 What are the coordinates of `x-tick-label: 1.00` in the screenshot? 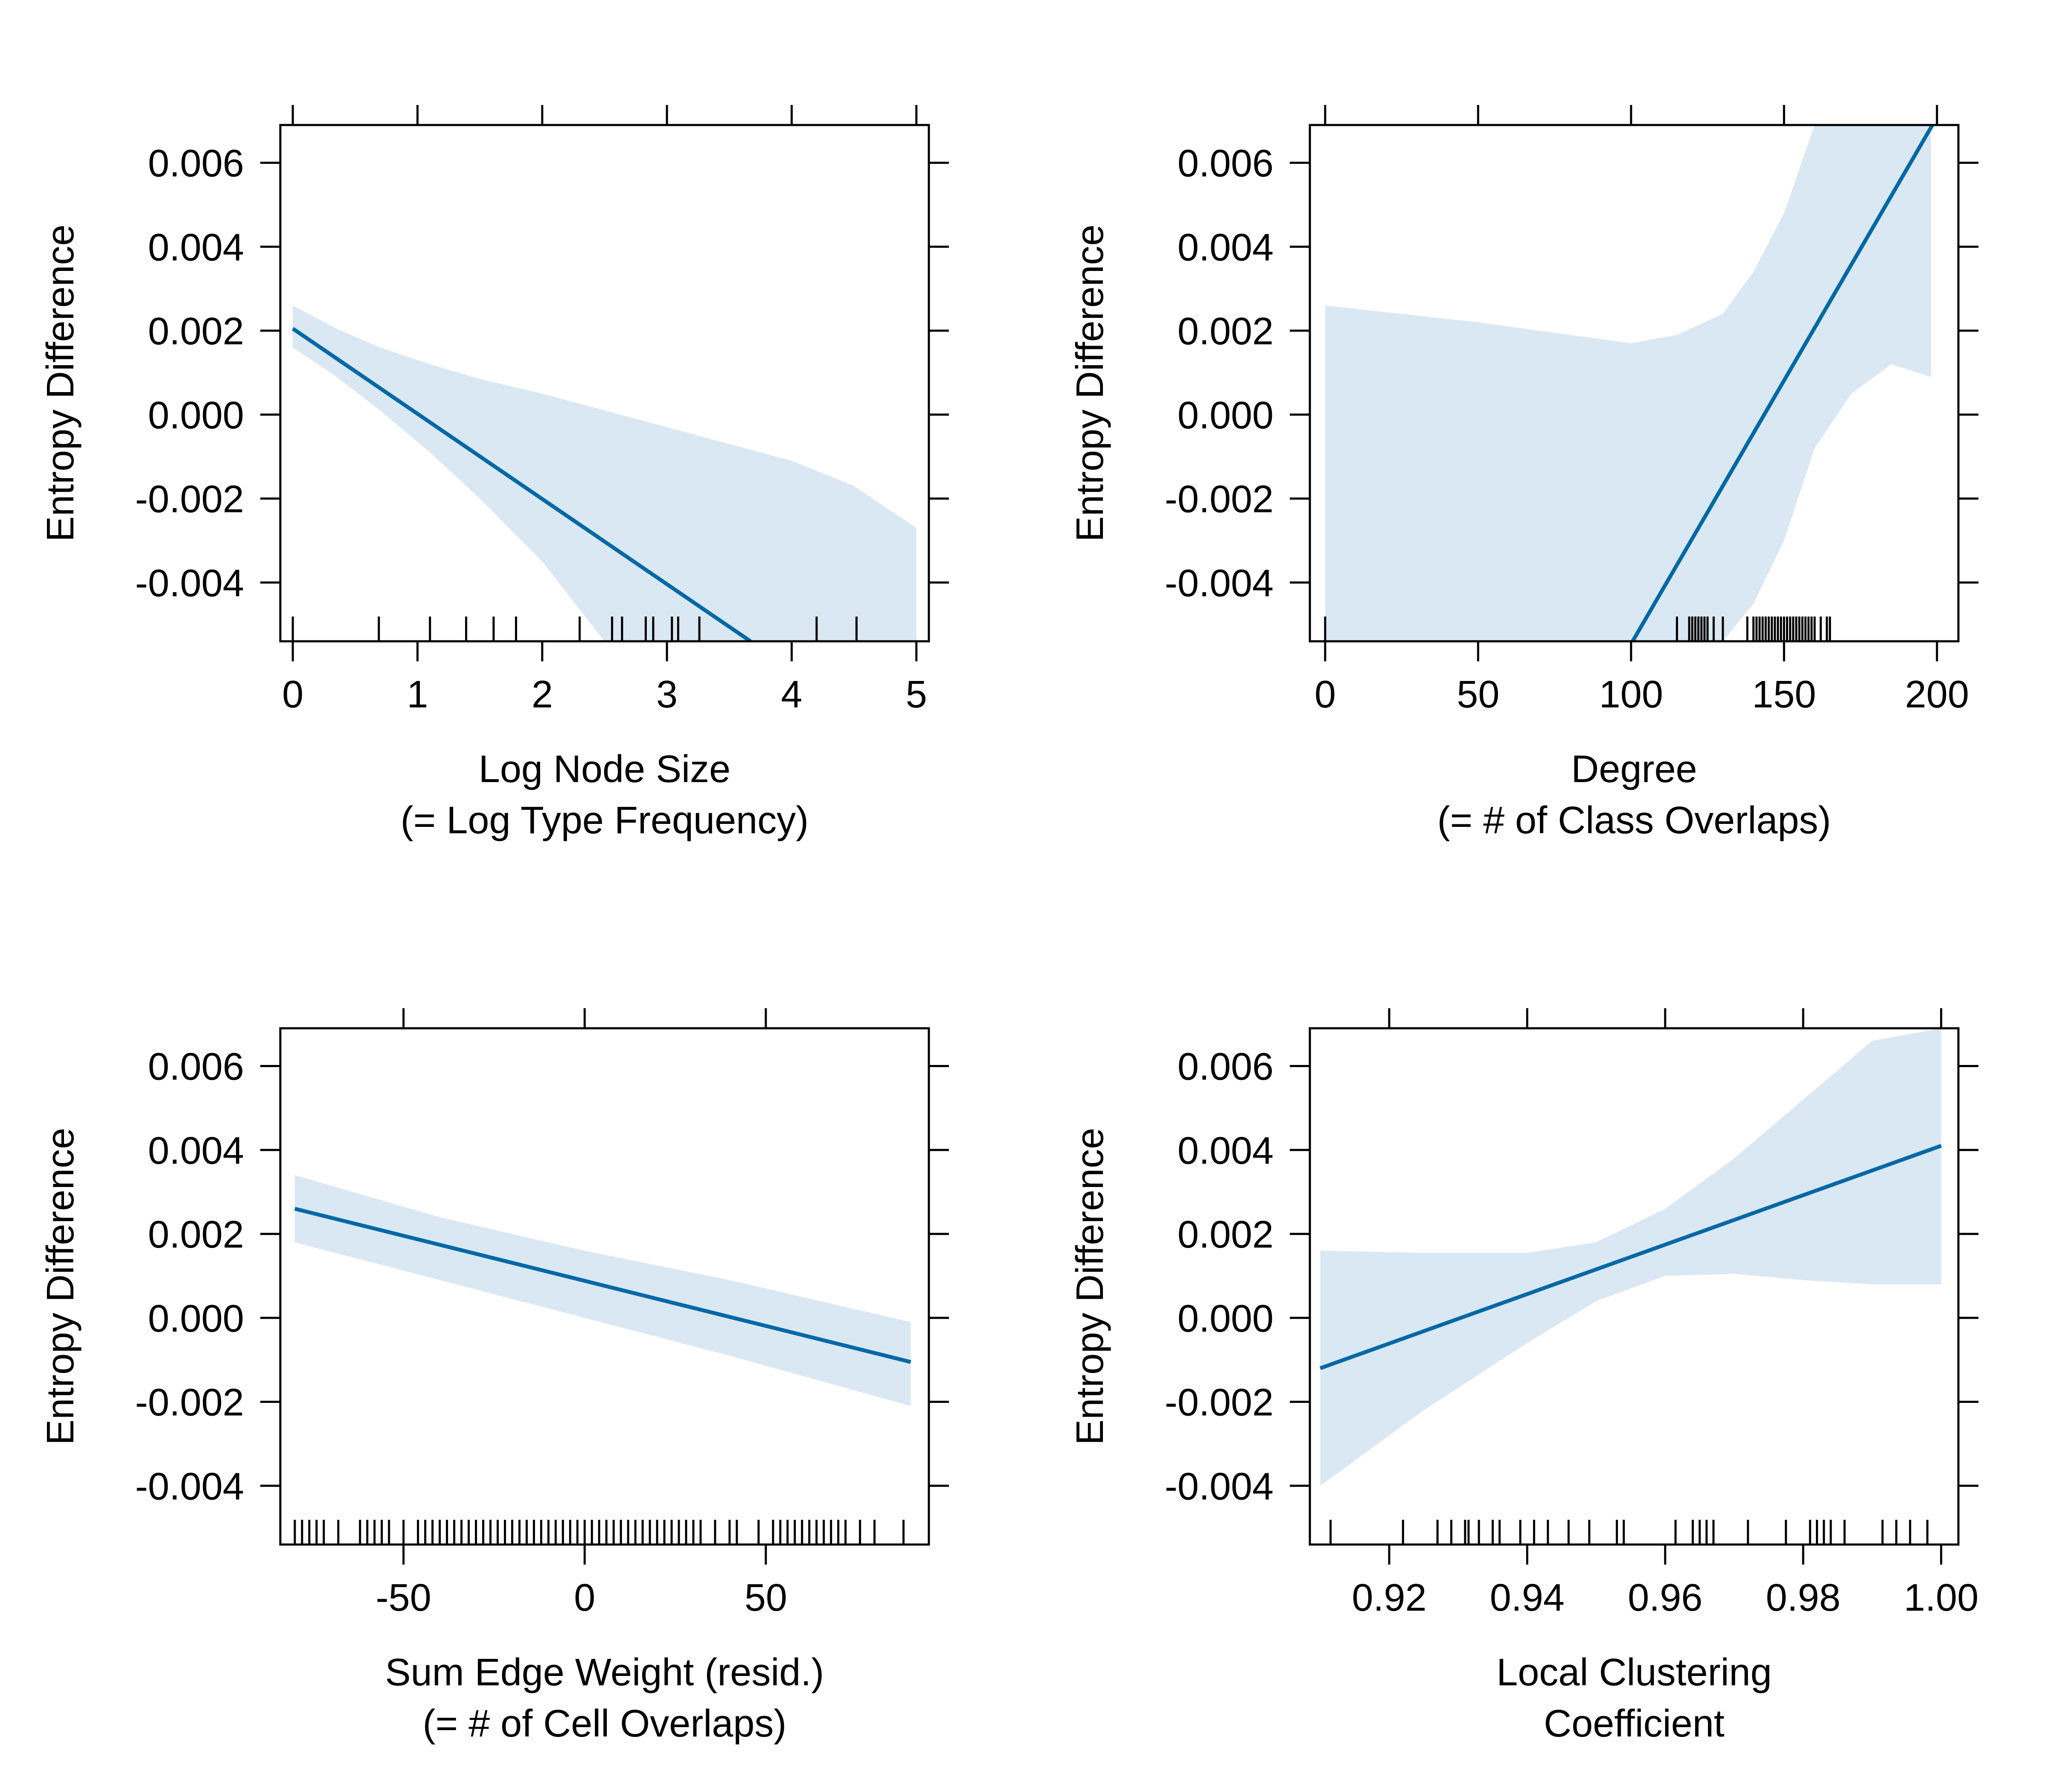 It's located at (1941, 1598).